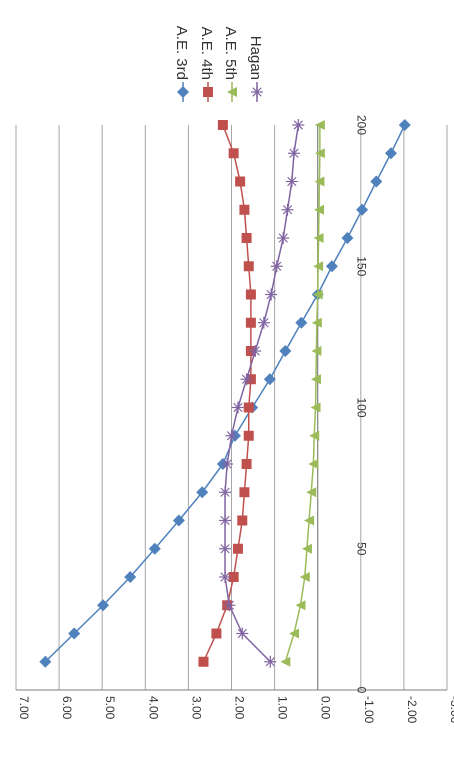 This screenshot has height=759, width=454. Describe the element at coordinates (362, 549) in the screenshot. I see `x-tick-label: 50` at that location.